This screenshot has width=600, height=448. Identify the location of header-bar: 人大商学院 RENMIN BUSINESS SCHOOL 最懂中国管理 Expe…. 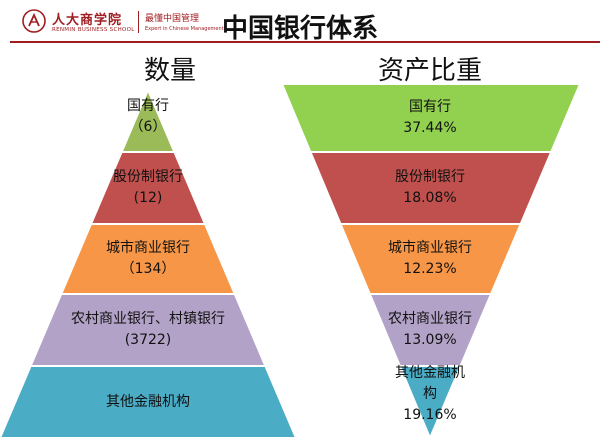
(300, 25).